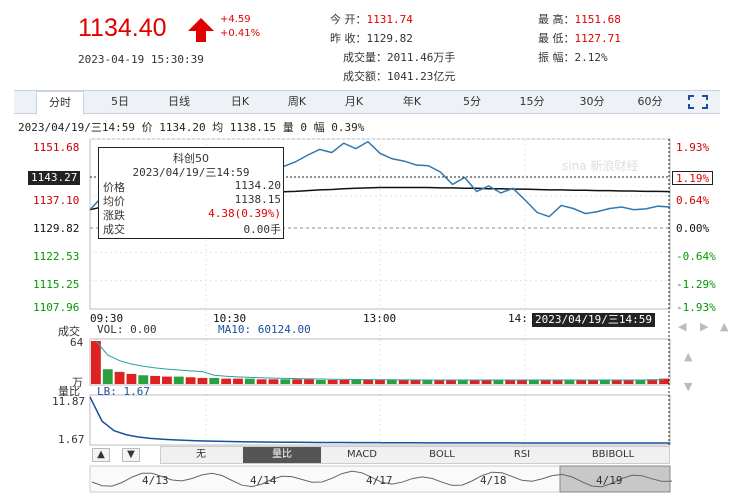 The height and width of the screenshot is (500, 750). I want to click on indicator-down-button: ▼, so click(131, 455).